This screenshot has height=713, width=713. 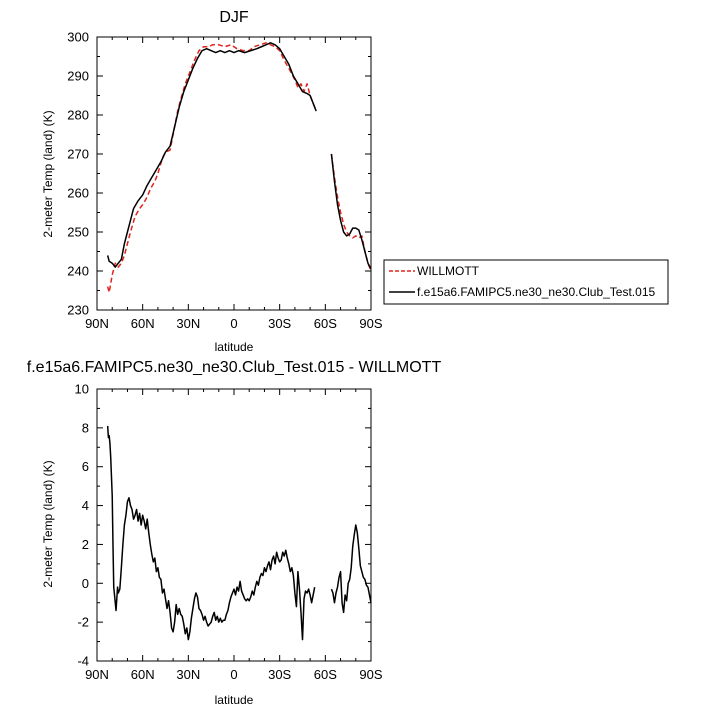 I want to click on bottom-series-line-difference-seg1, so click(x=351, y=569).